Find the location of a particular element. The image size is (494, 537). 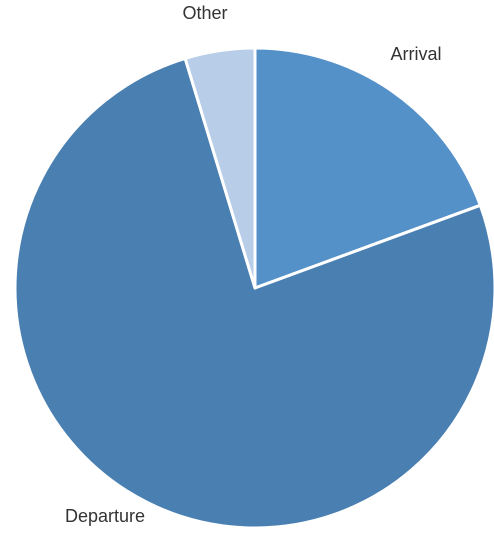

slice-label-arrival: Arrival is located at coordinates (415, 54).